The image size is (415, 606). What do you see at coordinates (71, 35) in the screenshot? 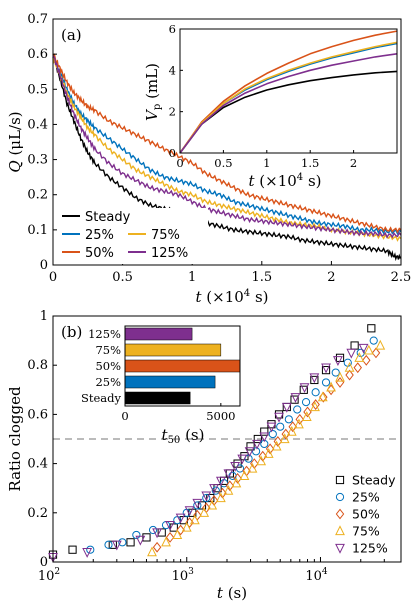
I see `panel-a-label: (a)` at bounding box center [71, 35].